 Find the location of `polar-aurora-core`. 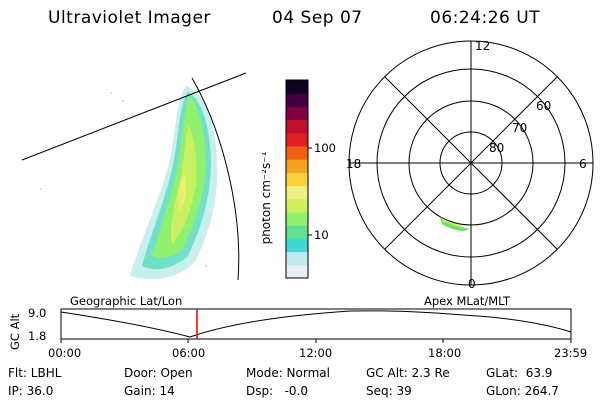

polar-aurora-core is located at coordinates (452, 223).